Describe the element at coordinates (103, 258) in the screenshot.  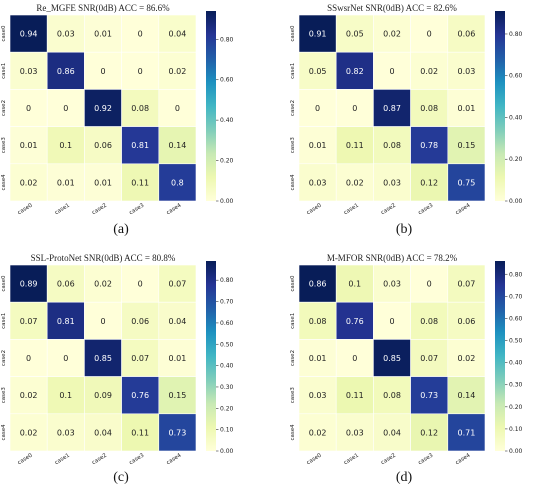
I see `panel-title: SSL-ProtoNet SNR(0dB) ACC = 80.8%` at that location.